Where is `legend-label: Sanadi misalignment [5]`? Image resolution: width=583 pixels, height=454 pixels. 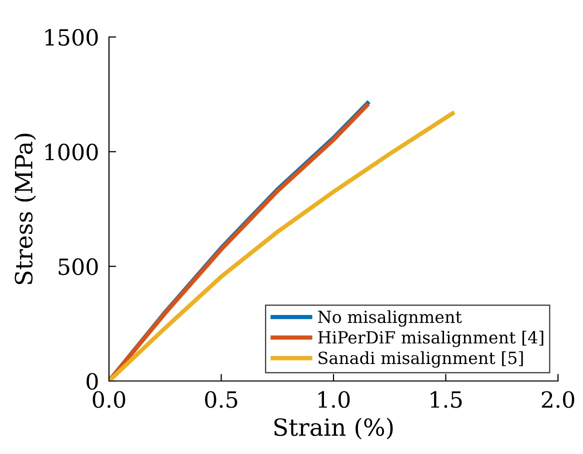
legend-label: Sanadi misalignment [5] is located at coordinates (420, 359).